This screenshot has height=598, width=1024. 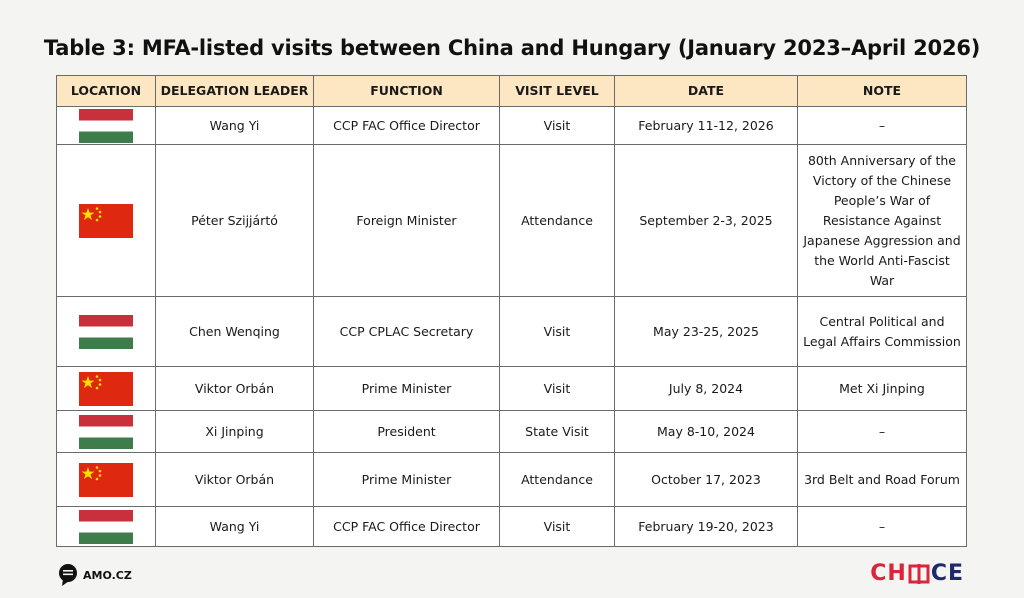 What do you see at coordinates (557, 431) in the screenshot?
I see `level-cell: State Visit` at bounding box center [557, 431].